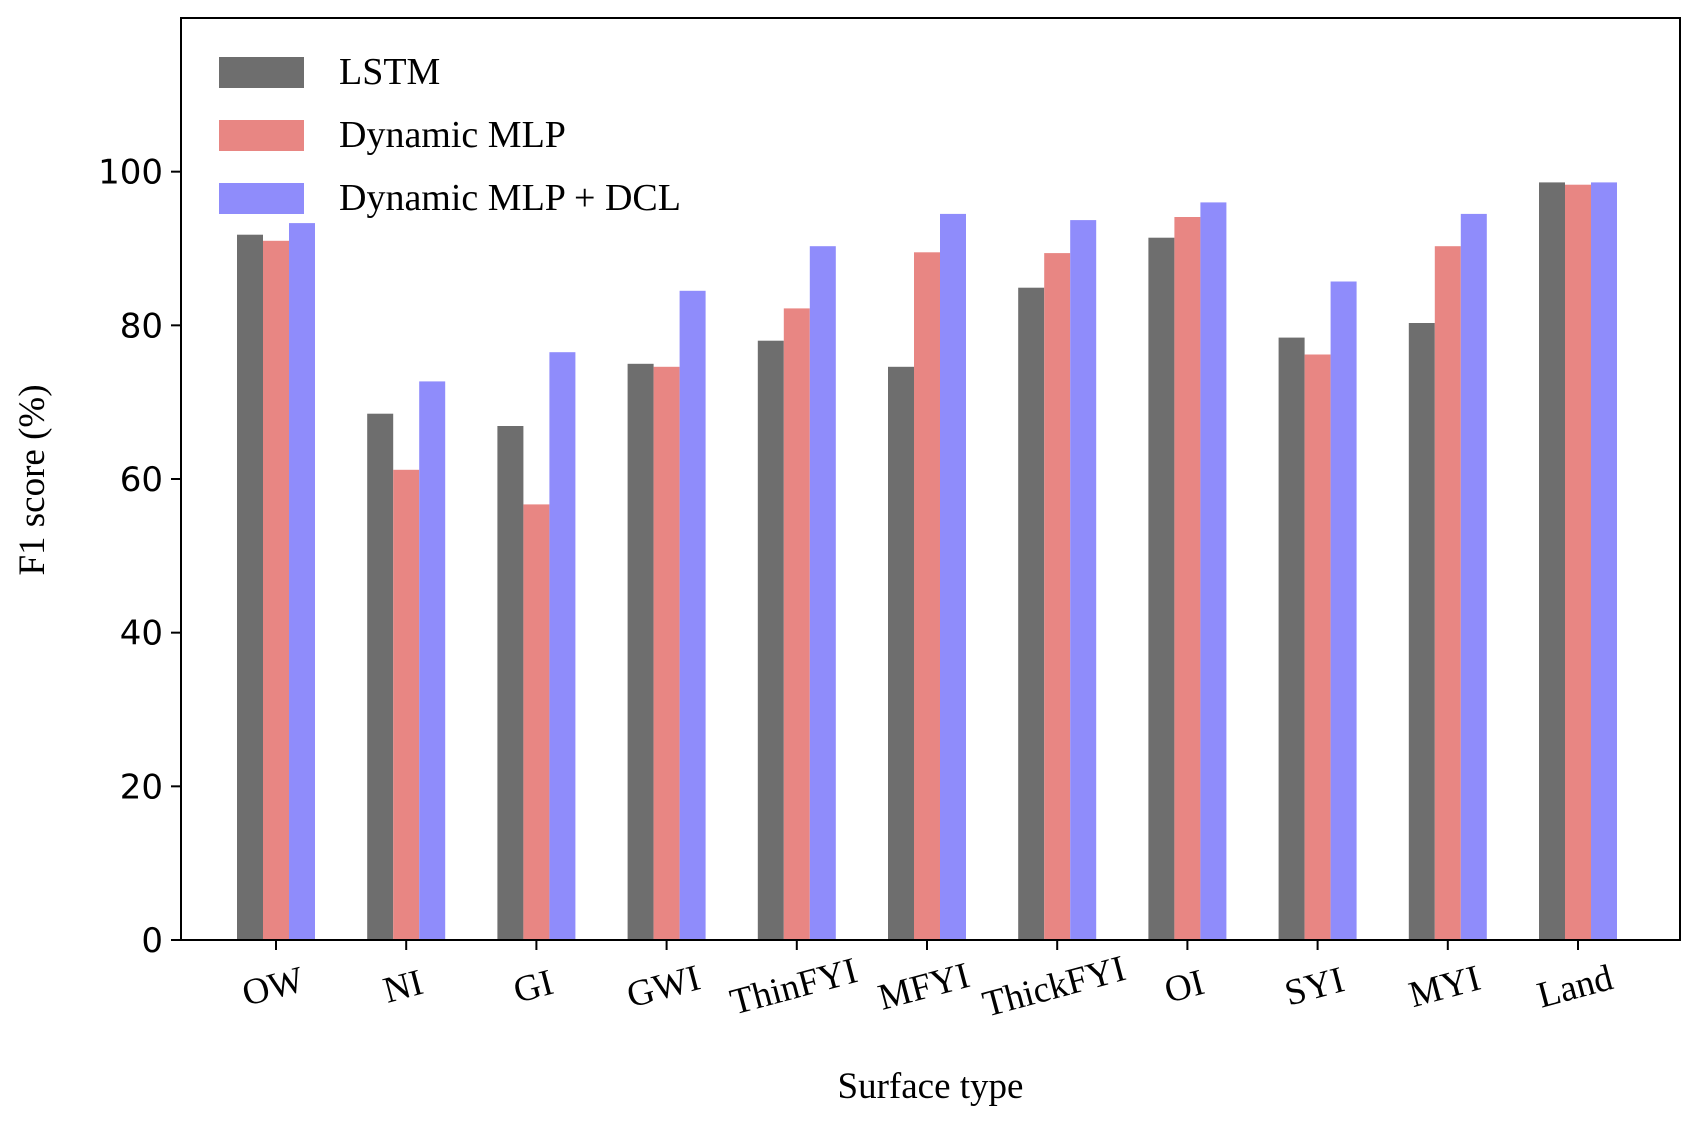 The image size is (1708, 1128). What do you see at coordinates (141, 787) in the screenshot?
I see `y-tick-label: 20` at bounding box center [141, 787].